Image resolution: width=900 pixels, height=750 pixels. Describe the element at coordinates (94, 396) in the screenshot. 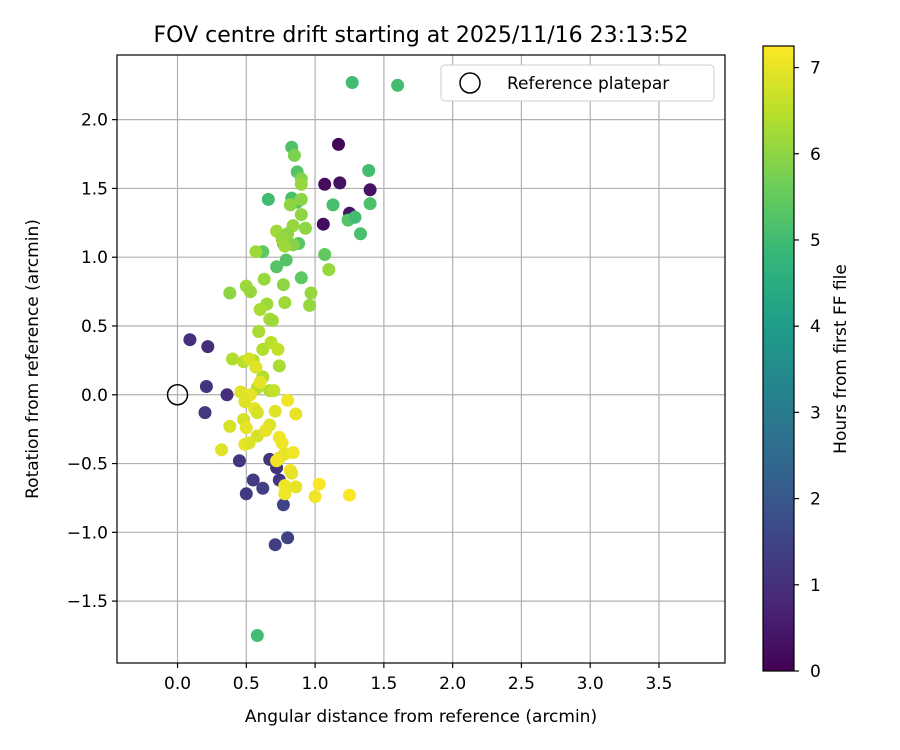

I see `y-tick-label: 0.0` at that location.